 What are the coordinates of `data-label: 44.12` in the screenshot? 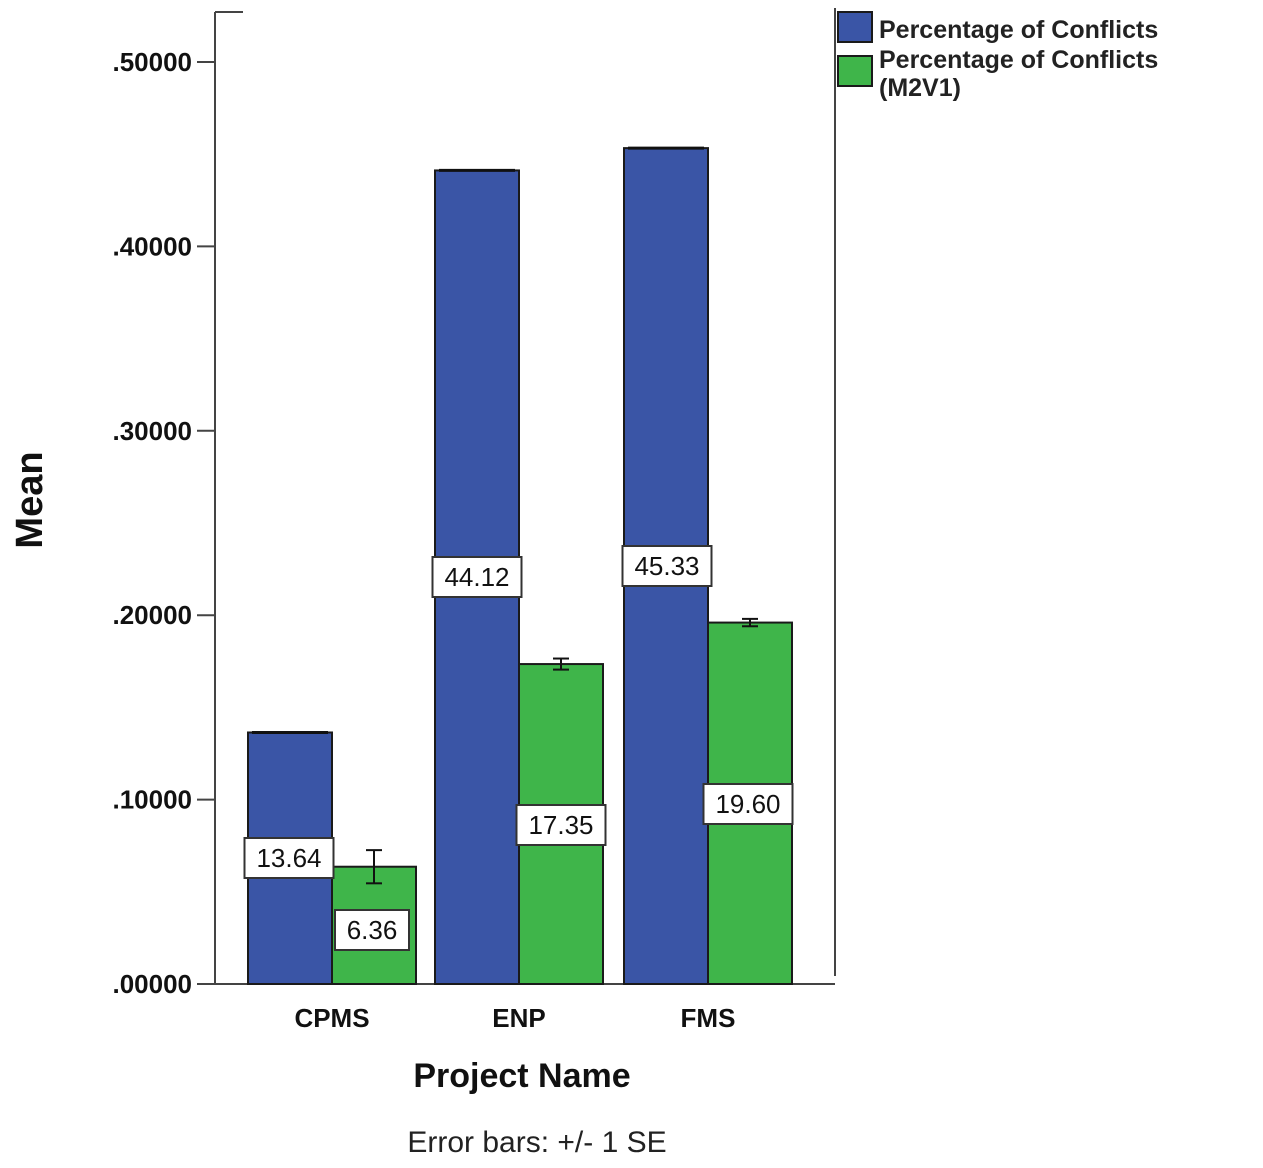 It's located at (477, 577).